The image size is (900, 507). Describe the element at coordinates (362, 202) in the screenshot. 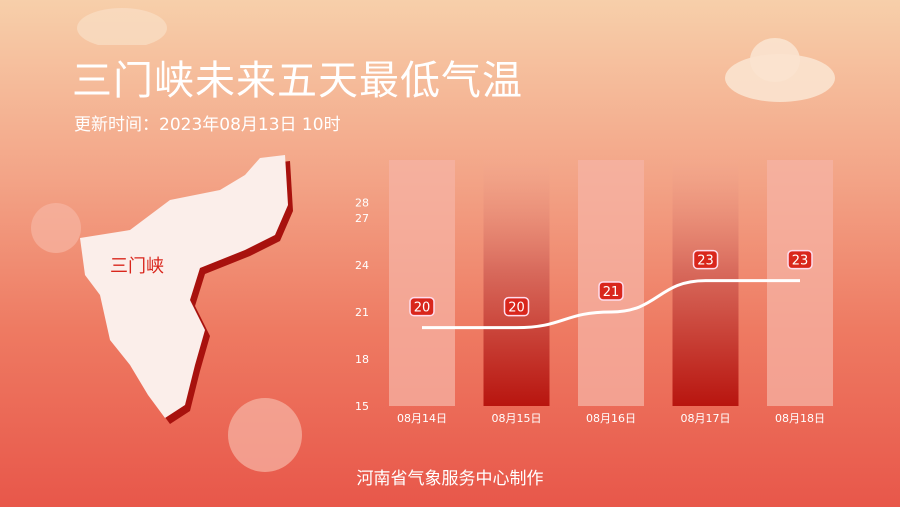

I see `y-tick-label: 28` at that location.